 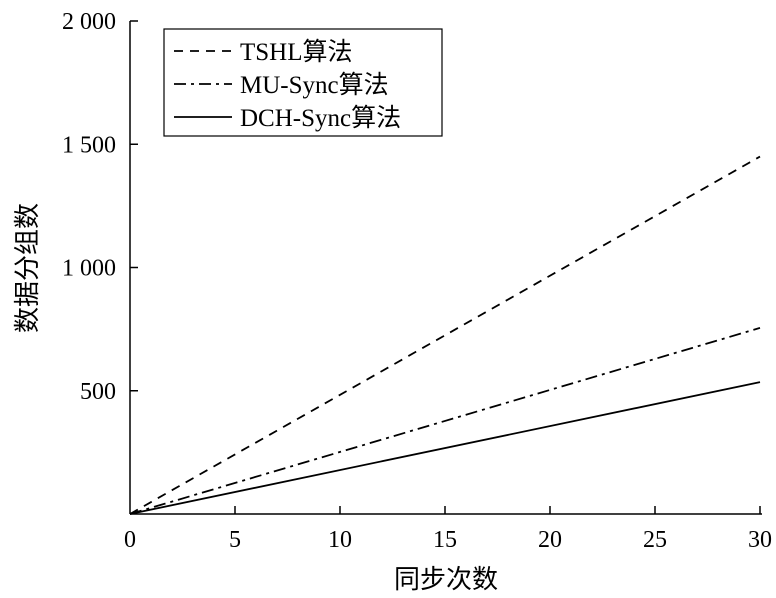 I want to click on y-tick-label: 500, so click(x=98, y=392).